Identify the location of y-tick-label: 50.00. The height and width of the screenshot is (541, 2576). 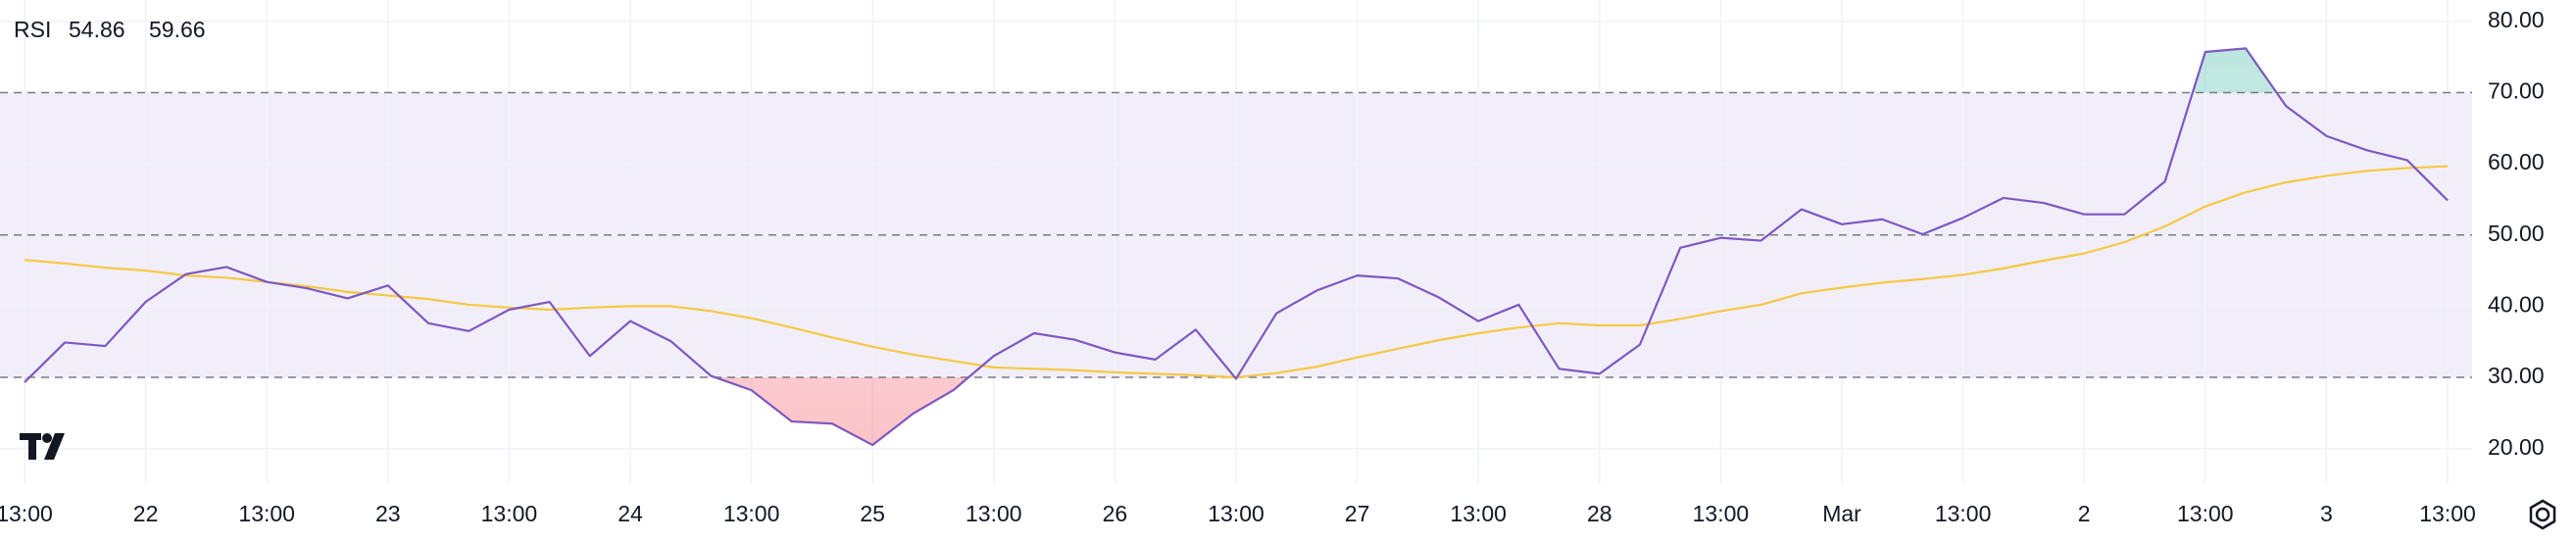
(2516, 234).